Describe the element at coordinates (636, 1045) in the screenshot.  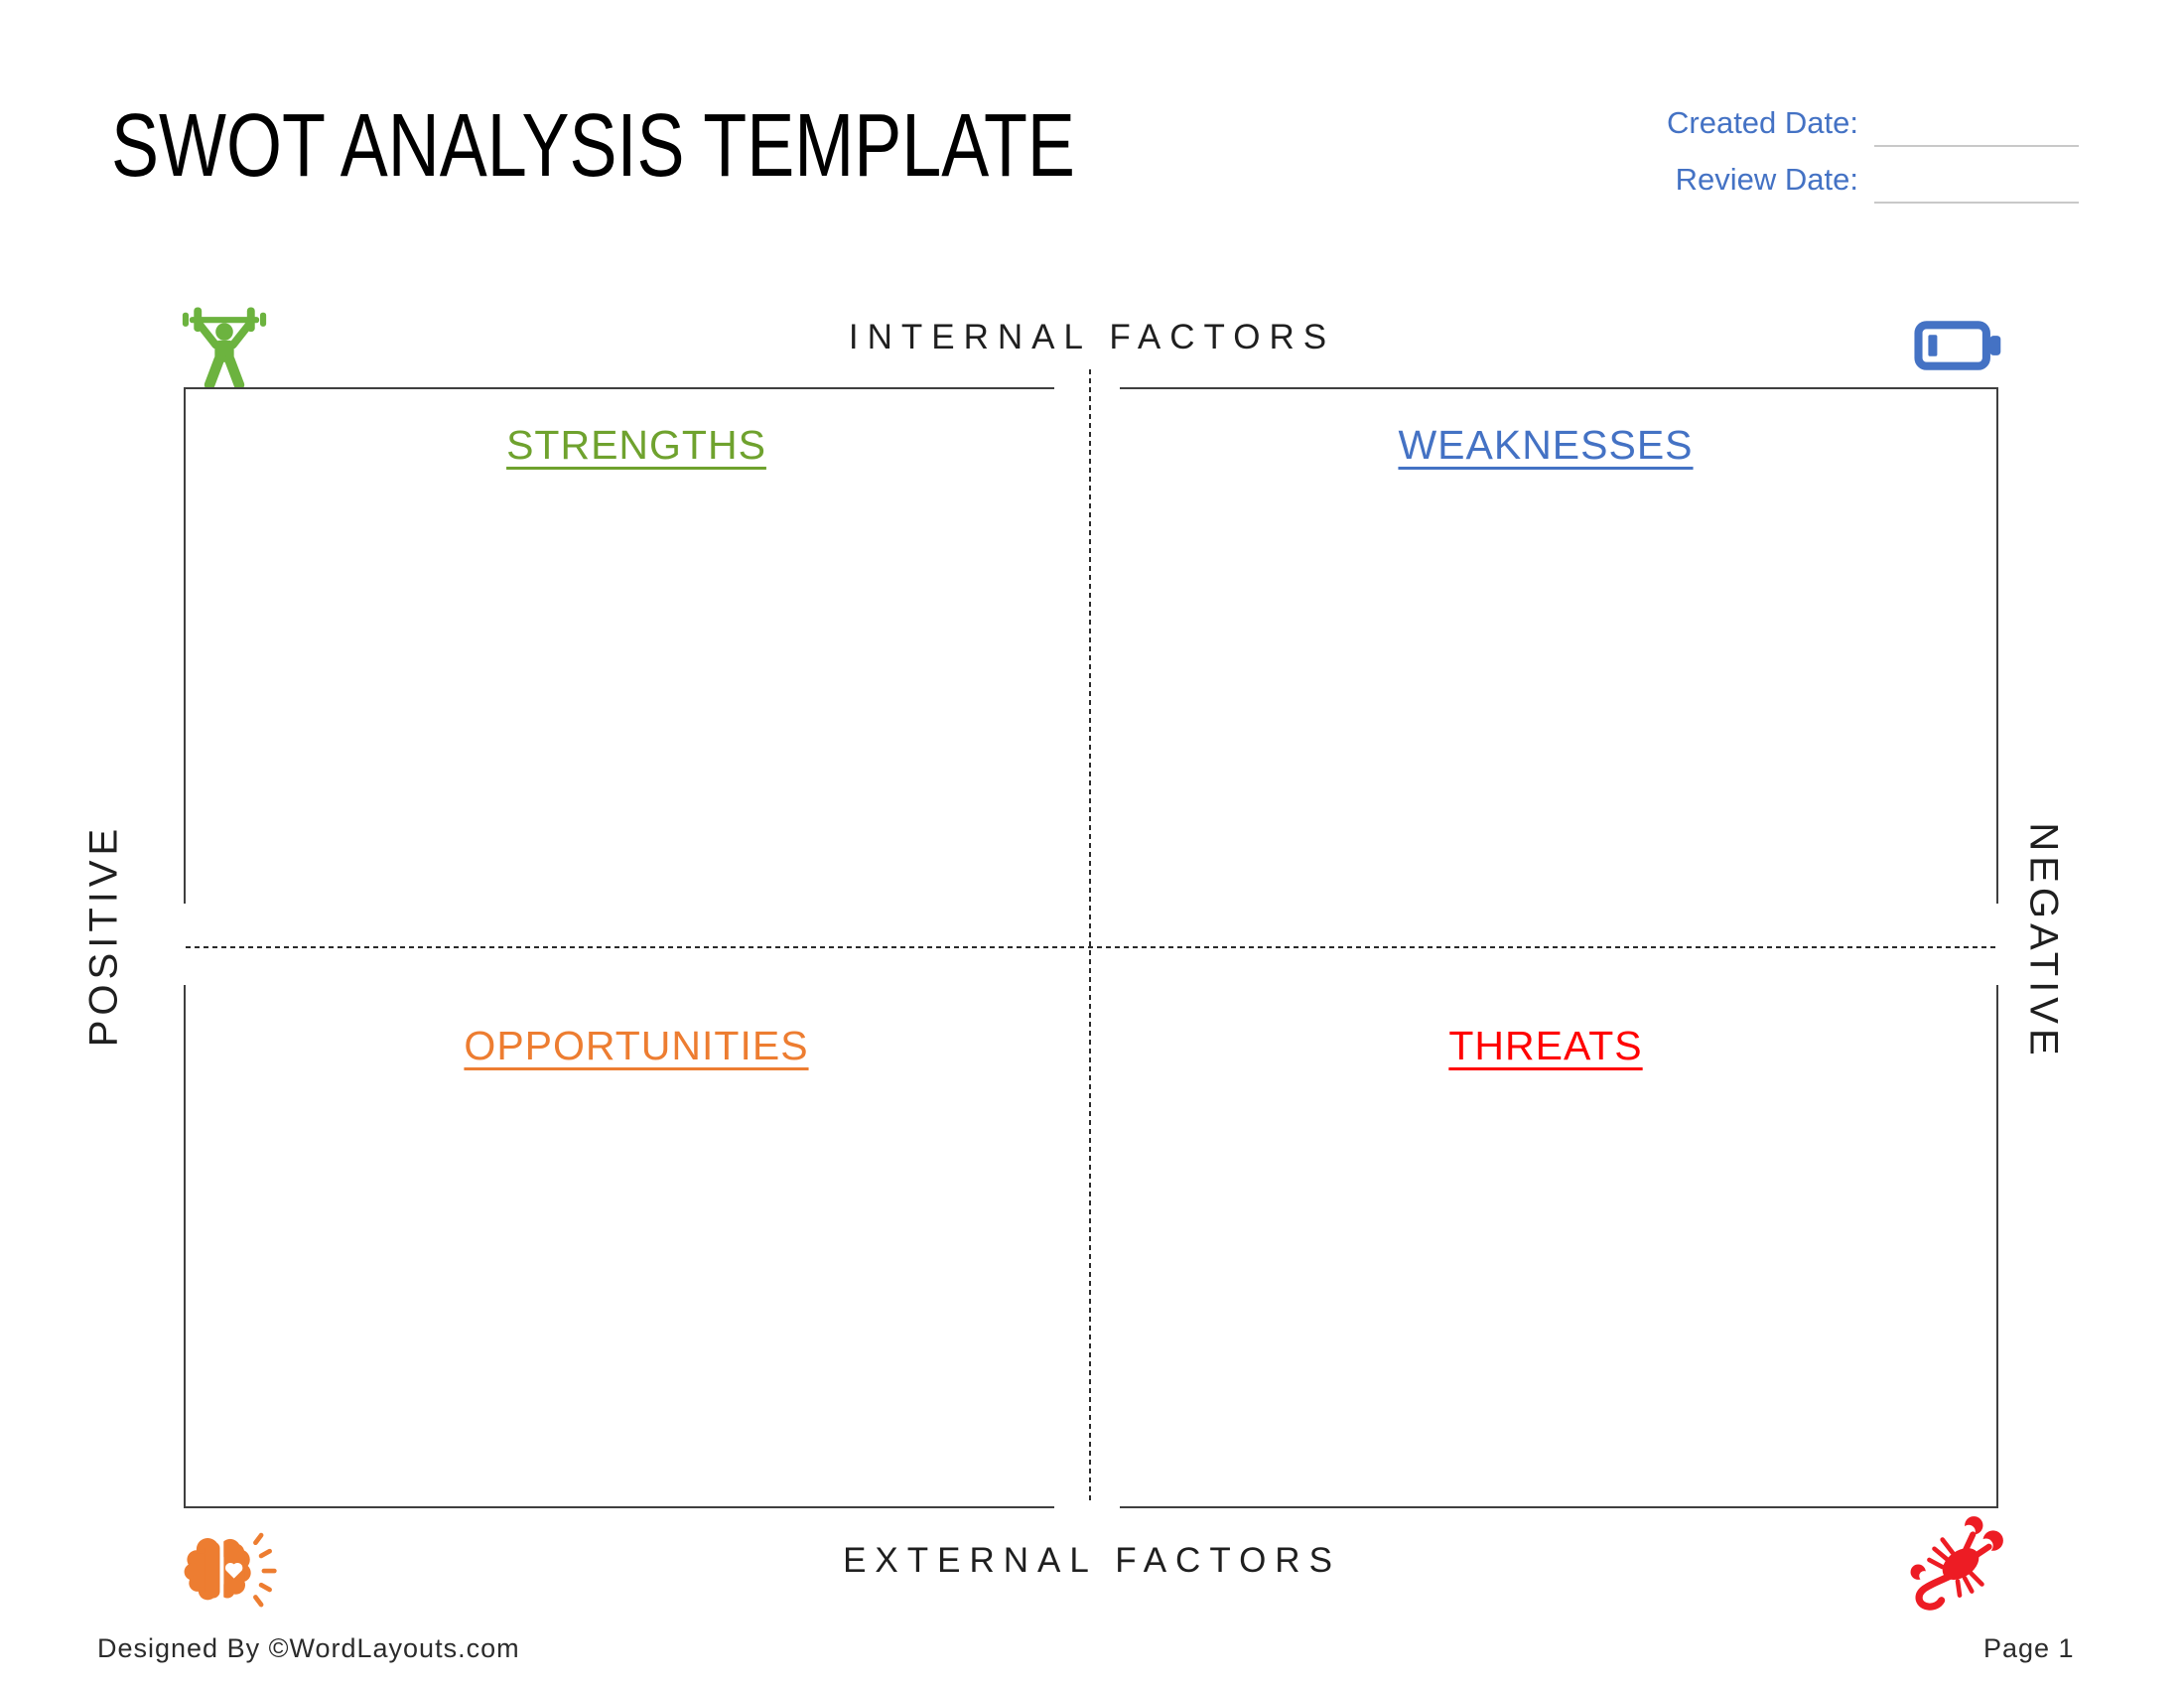
I see `opportunities-heading: OPPORTUNITIES` at that location.